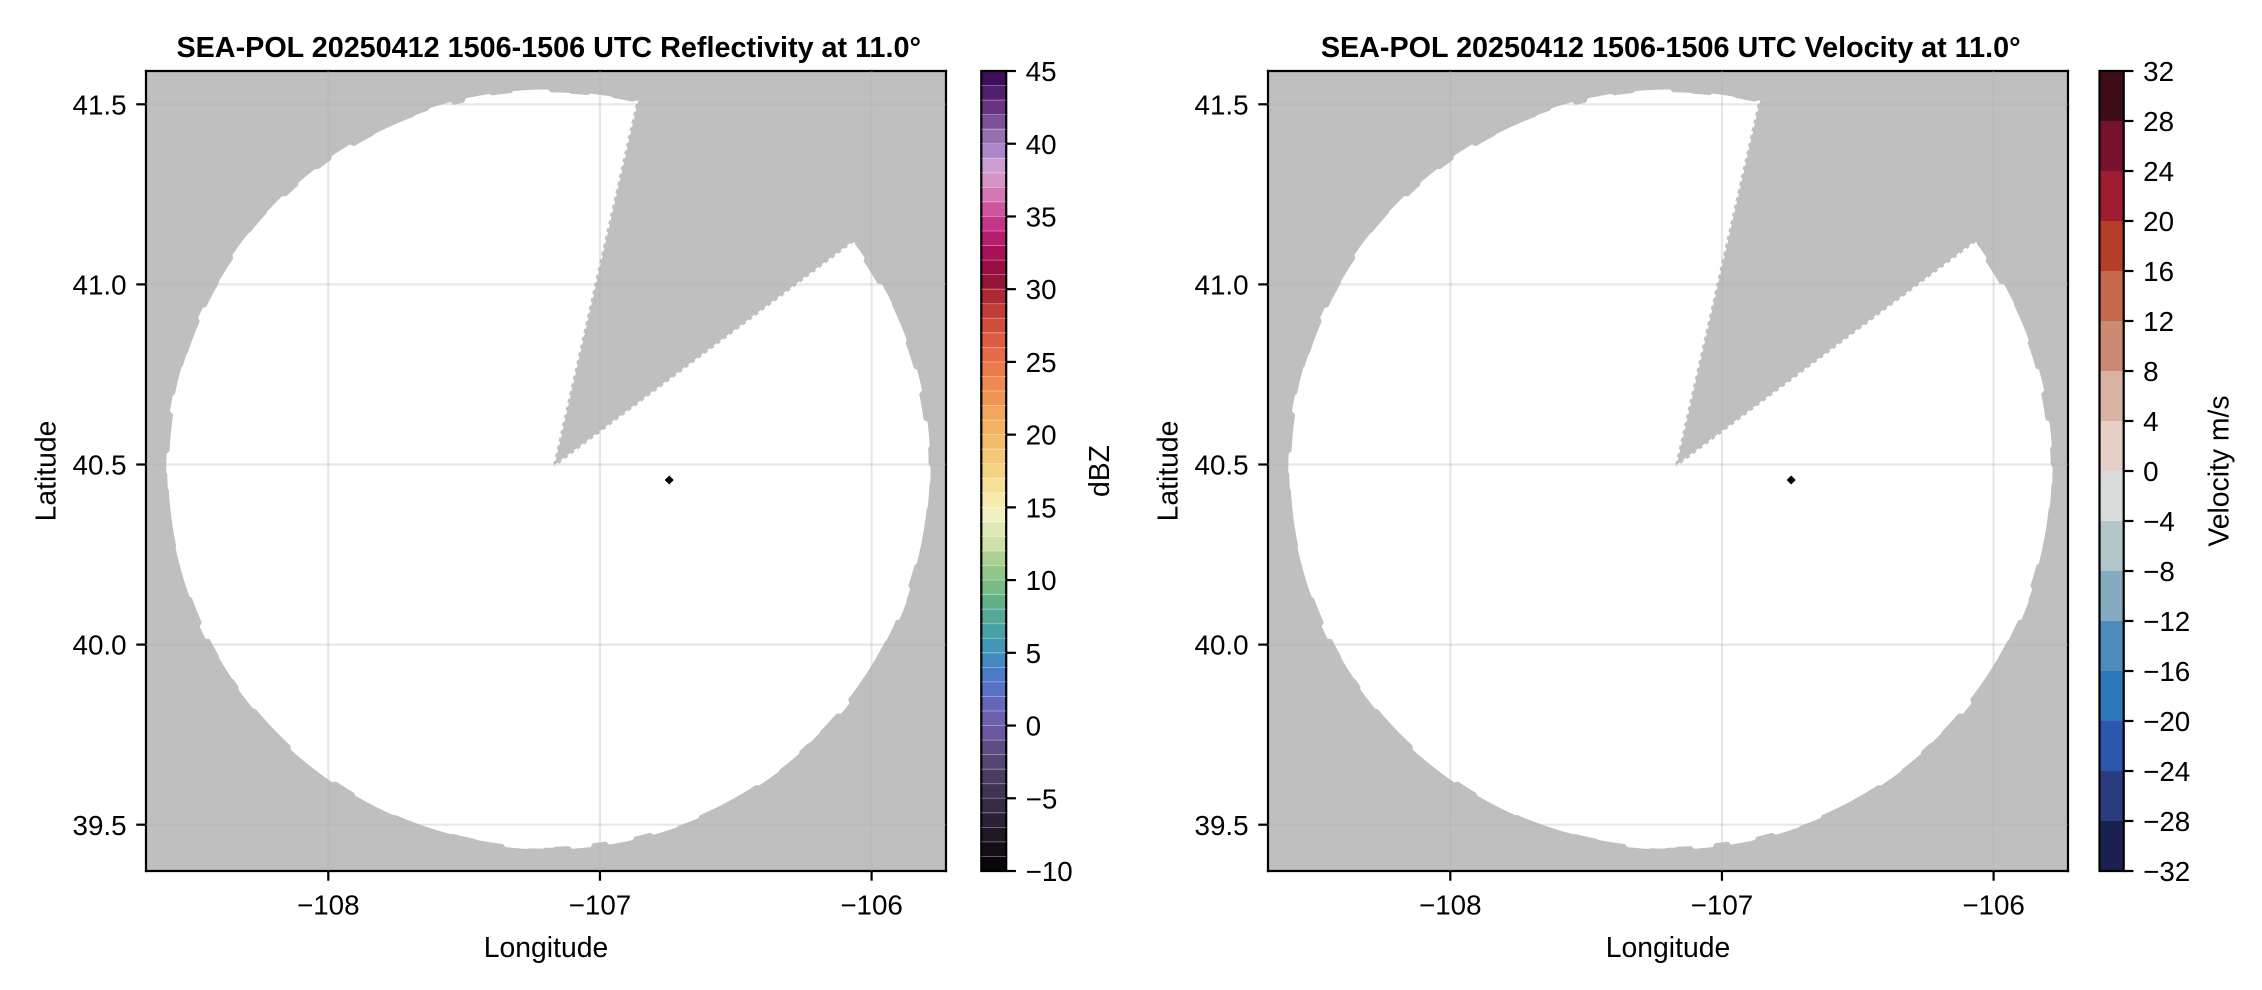  Describe the element at coordinates (2166, 771) in the screenshot. I see `svg-text: −24` at that location.